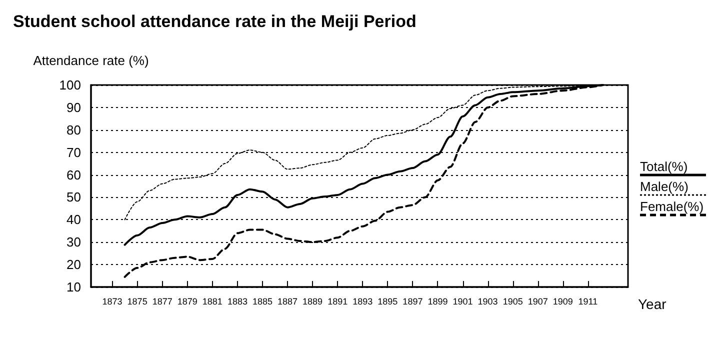 The image size is (722, 337). I want to click on text: Female(%), so click(672, 206).